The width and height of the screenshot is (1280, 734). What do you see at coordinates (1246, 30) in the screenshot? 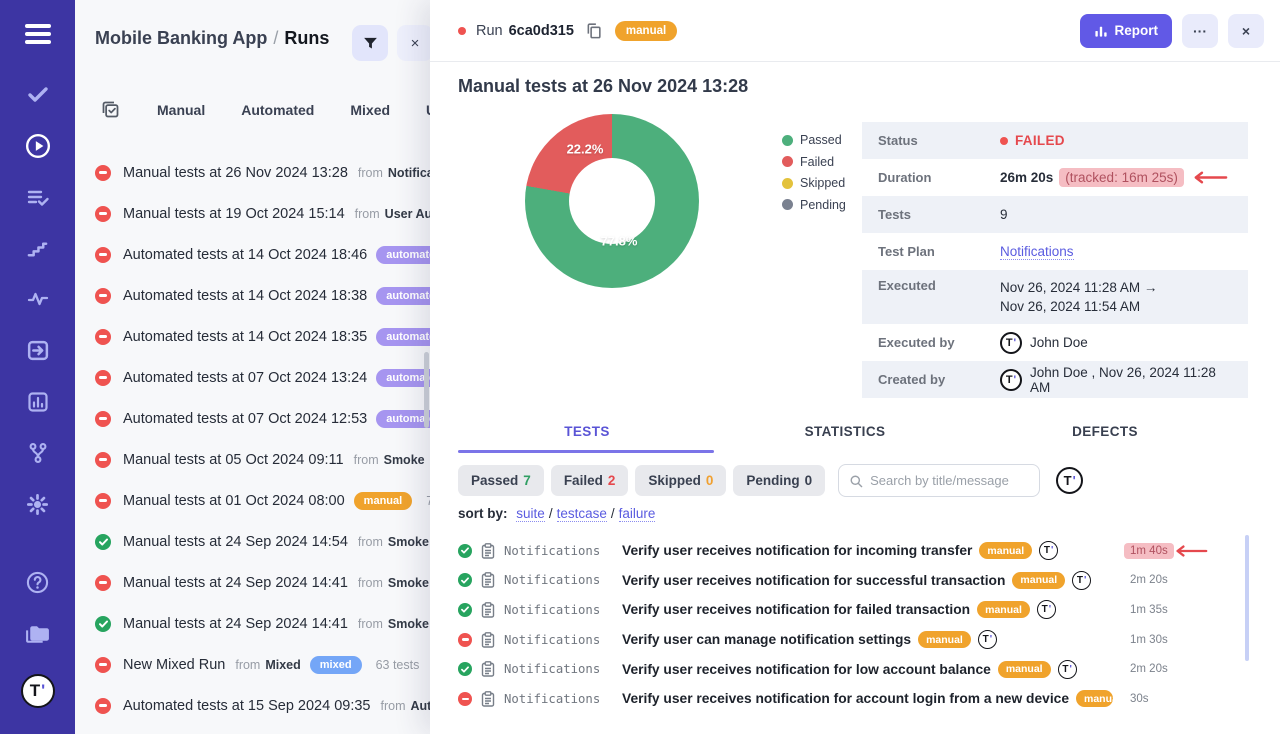
I see `close-panel-button: ×` at bounding box center [1246, 30].